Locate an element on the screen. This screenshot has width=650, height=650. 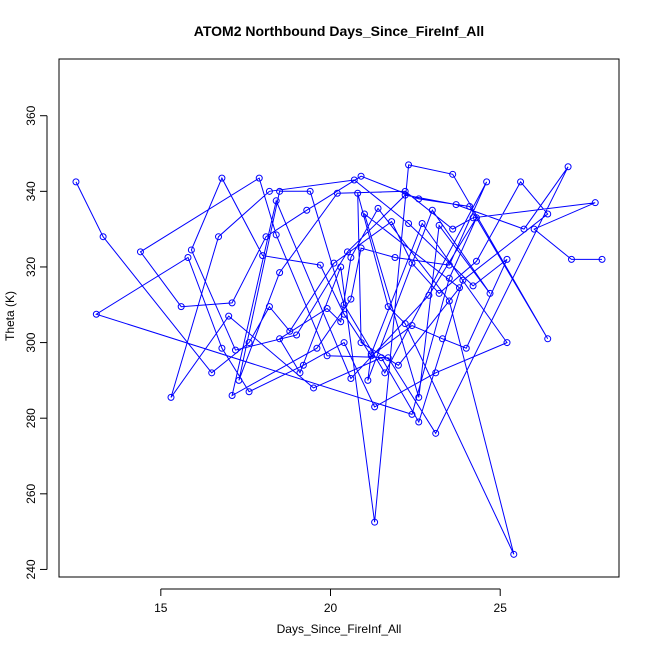
y-tick-label: 340 is located at coordinates (31, 191).